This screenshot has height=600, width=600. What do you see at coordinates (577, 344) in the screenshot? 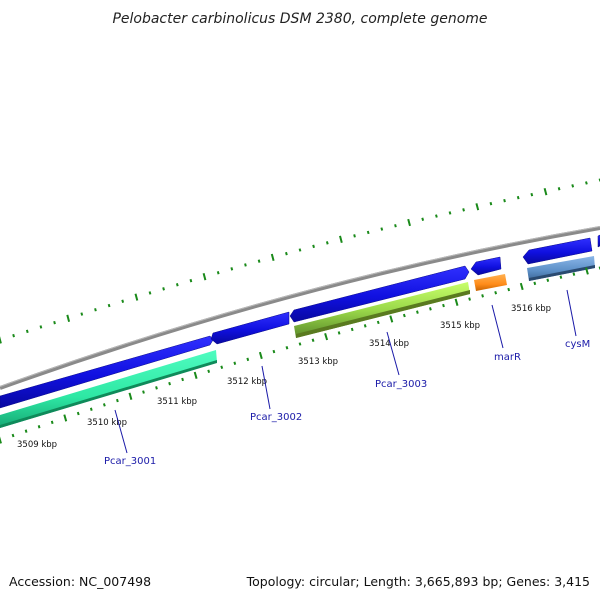
I see `gene-label-cysm: cysM` at bounding box center [577, 344].